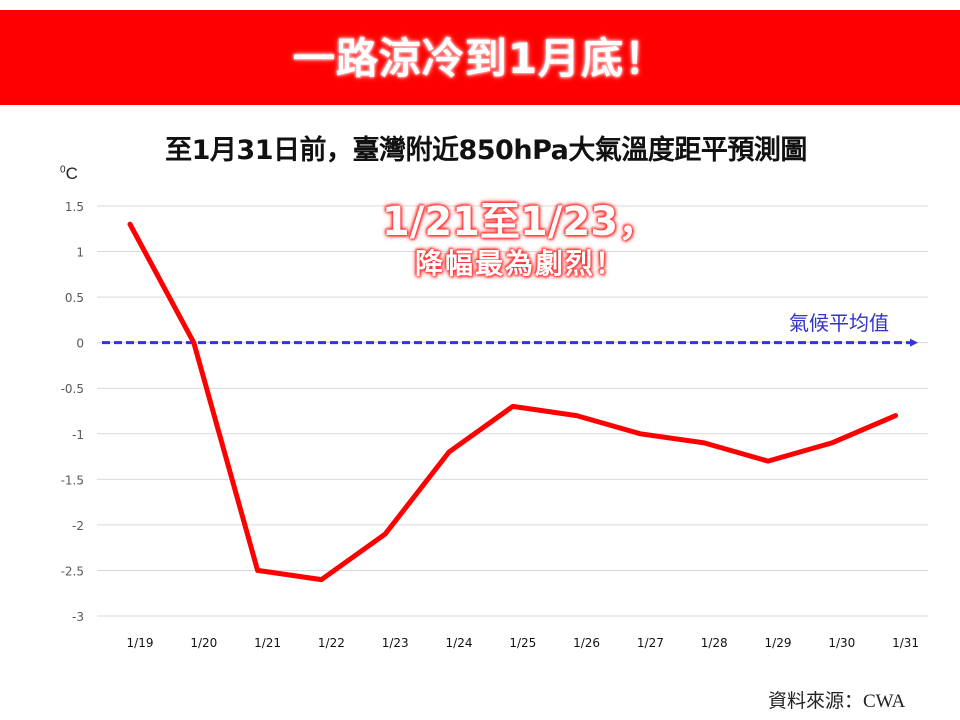 The height and width of the screenshot is (720, 960). Describe the element at coordinates (72, 480) in the screenshot. I see `y-tick-label: -1.5` at that location.